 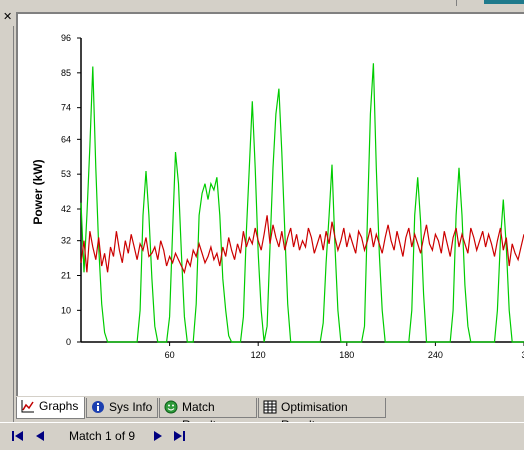 I want to click on toolbar-divider, so click(x=456, y=3).